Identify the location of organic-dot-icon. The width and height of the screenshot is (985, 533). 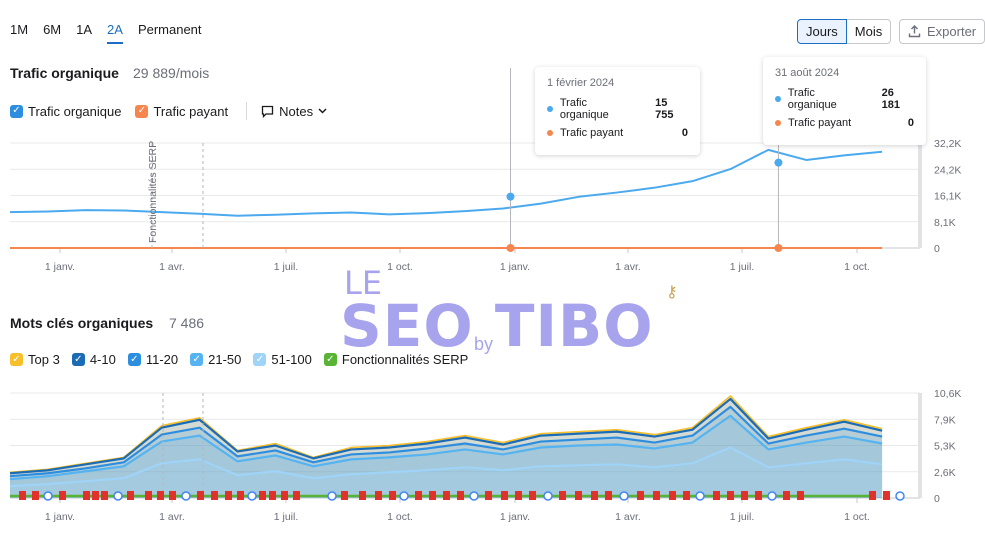
(778, 99).